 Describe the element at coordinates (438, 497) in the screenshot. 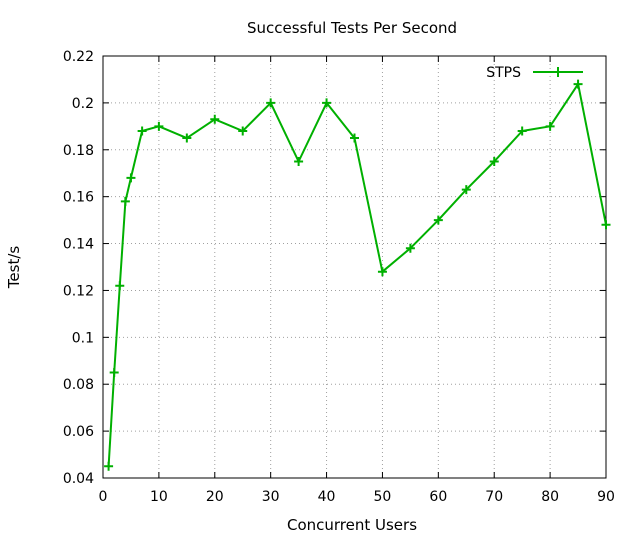

I see `x-tick-label: 60` at that location.